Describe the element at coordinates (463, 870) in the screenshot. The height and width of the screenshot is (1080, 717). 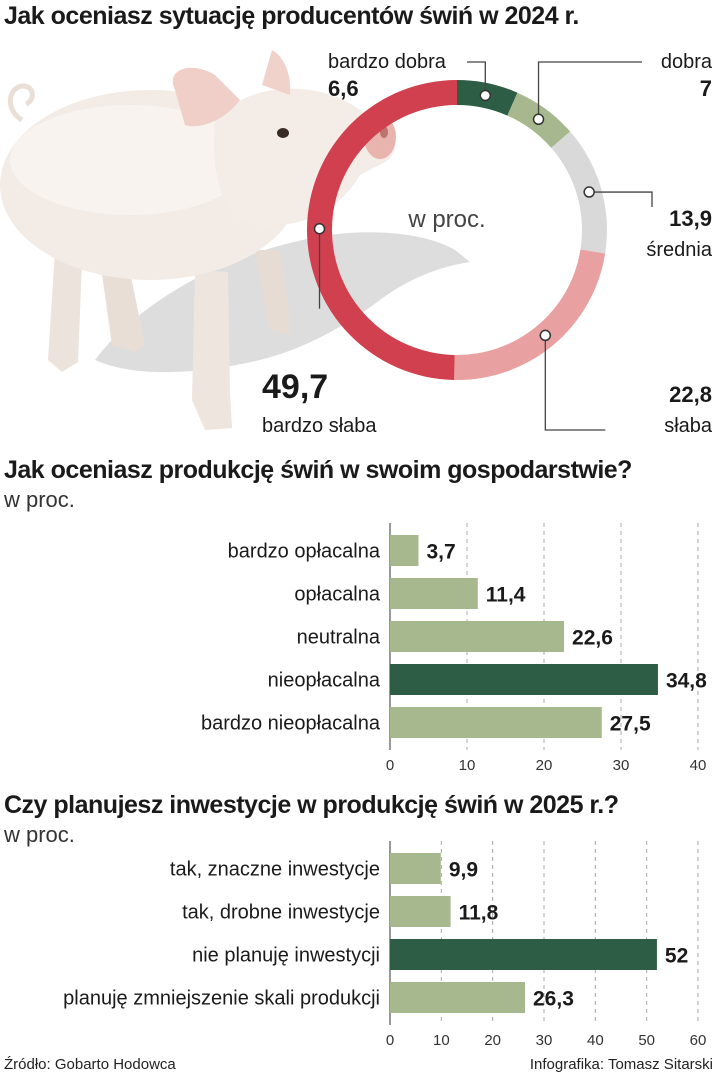
I see `bar-value-tak-znaczne-inwestycje: 9,9` at that location.